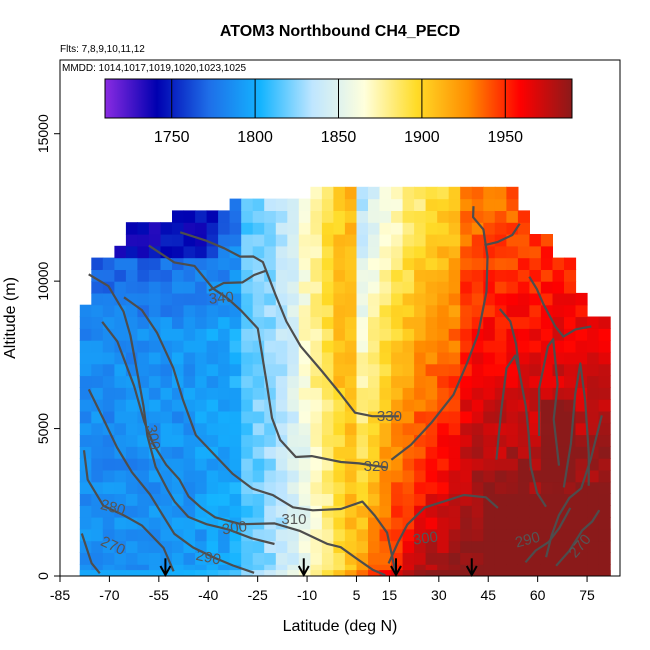 The height and width of the screenshot is (650, 650). I want to click on x-tick-label: -55, so click(159, 595).